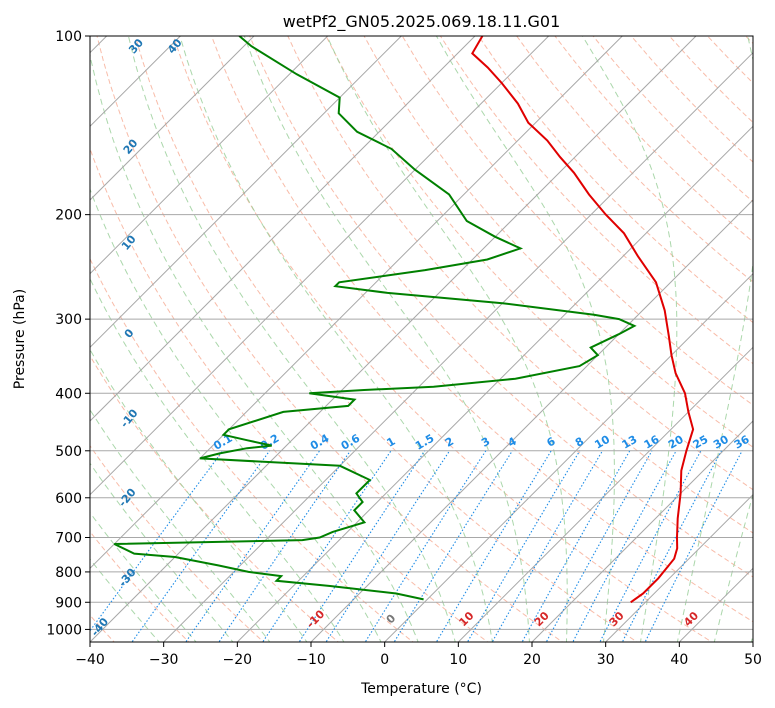 The image size is (775, 708). Describe the element at coordinates (512, 441) in the screenshot. I see `mixing-ratio-label: 4` at that location.